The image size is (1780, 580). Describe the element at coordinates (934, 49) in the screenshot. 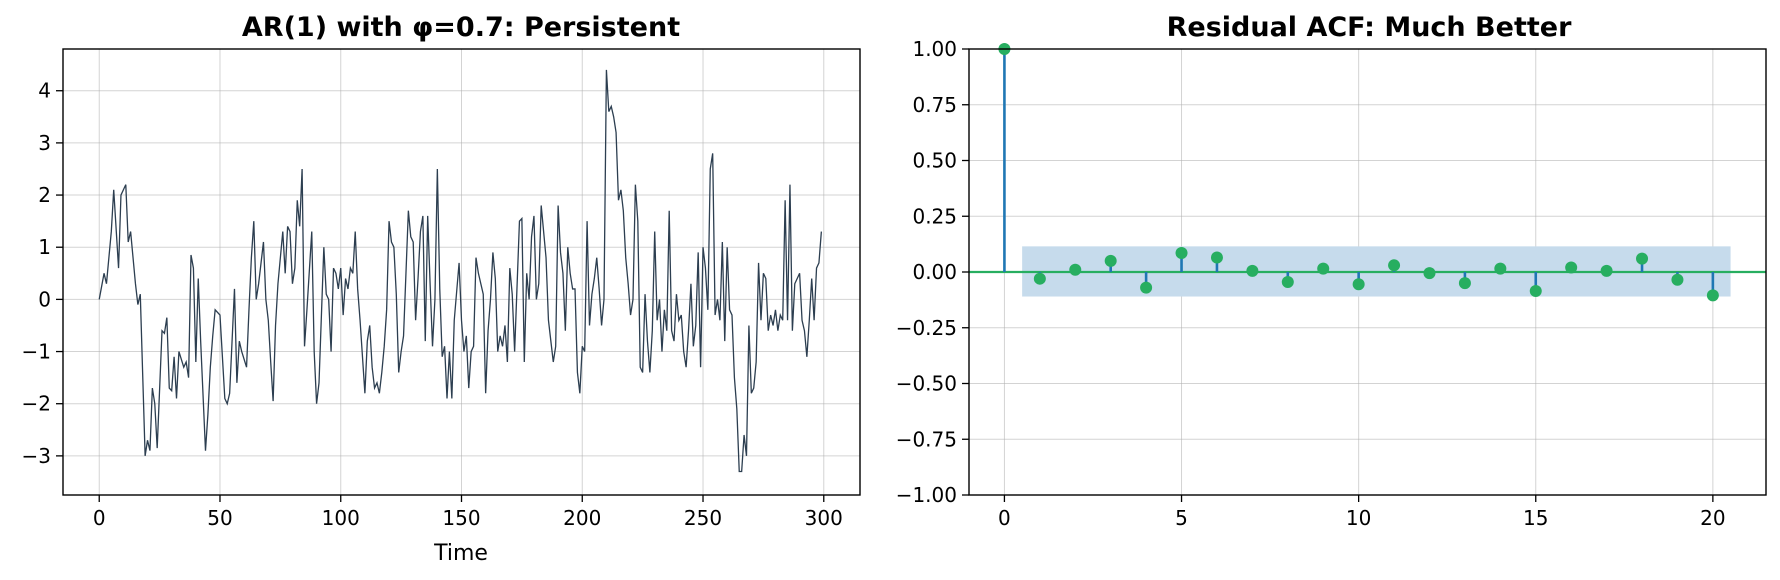

I see `acf-y-tick-label: 1.00` at that location.